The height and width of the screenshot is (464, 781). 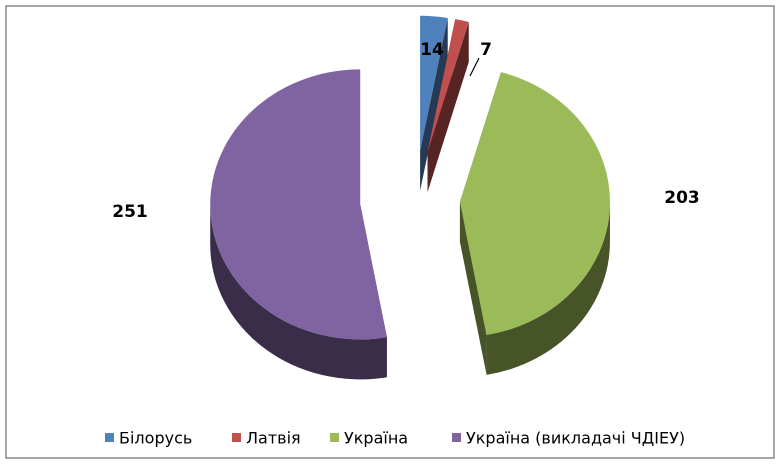 What do you see at coordinates (486, 50) in the screenshot?
I see `data-label: 7` at bounding box center [486, 50].